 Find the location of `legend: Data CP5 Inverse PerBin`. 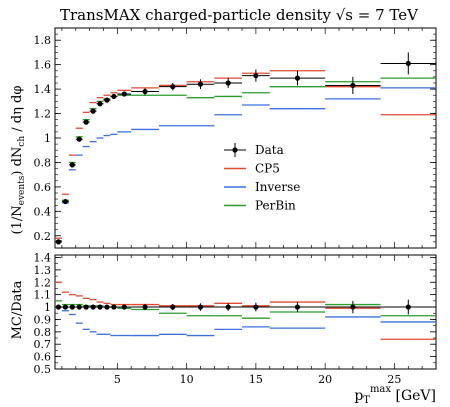

legend: Data CP5 Inverse PerBin is located at coordinates (262, 178).